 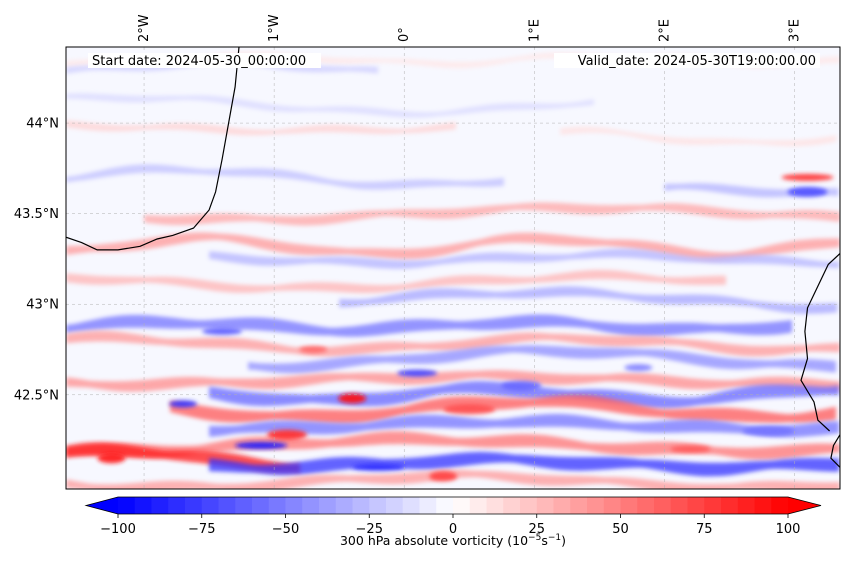 What do you see at coordinates (704, 529) in the screenshot?
I see `colorbar-tick-label: 75` at bounding box center [704, 529].